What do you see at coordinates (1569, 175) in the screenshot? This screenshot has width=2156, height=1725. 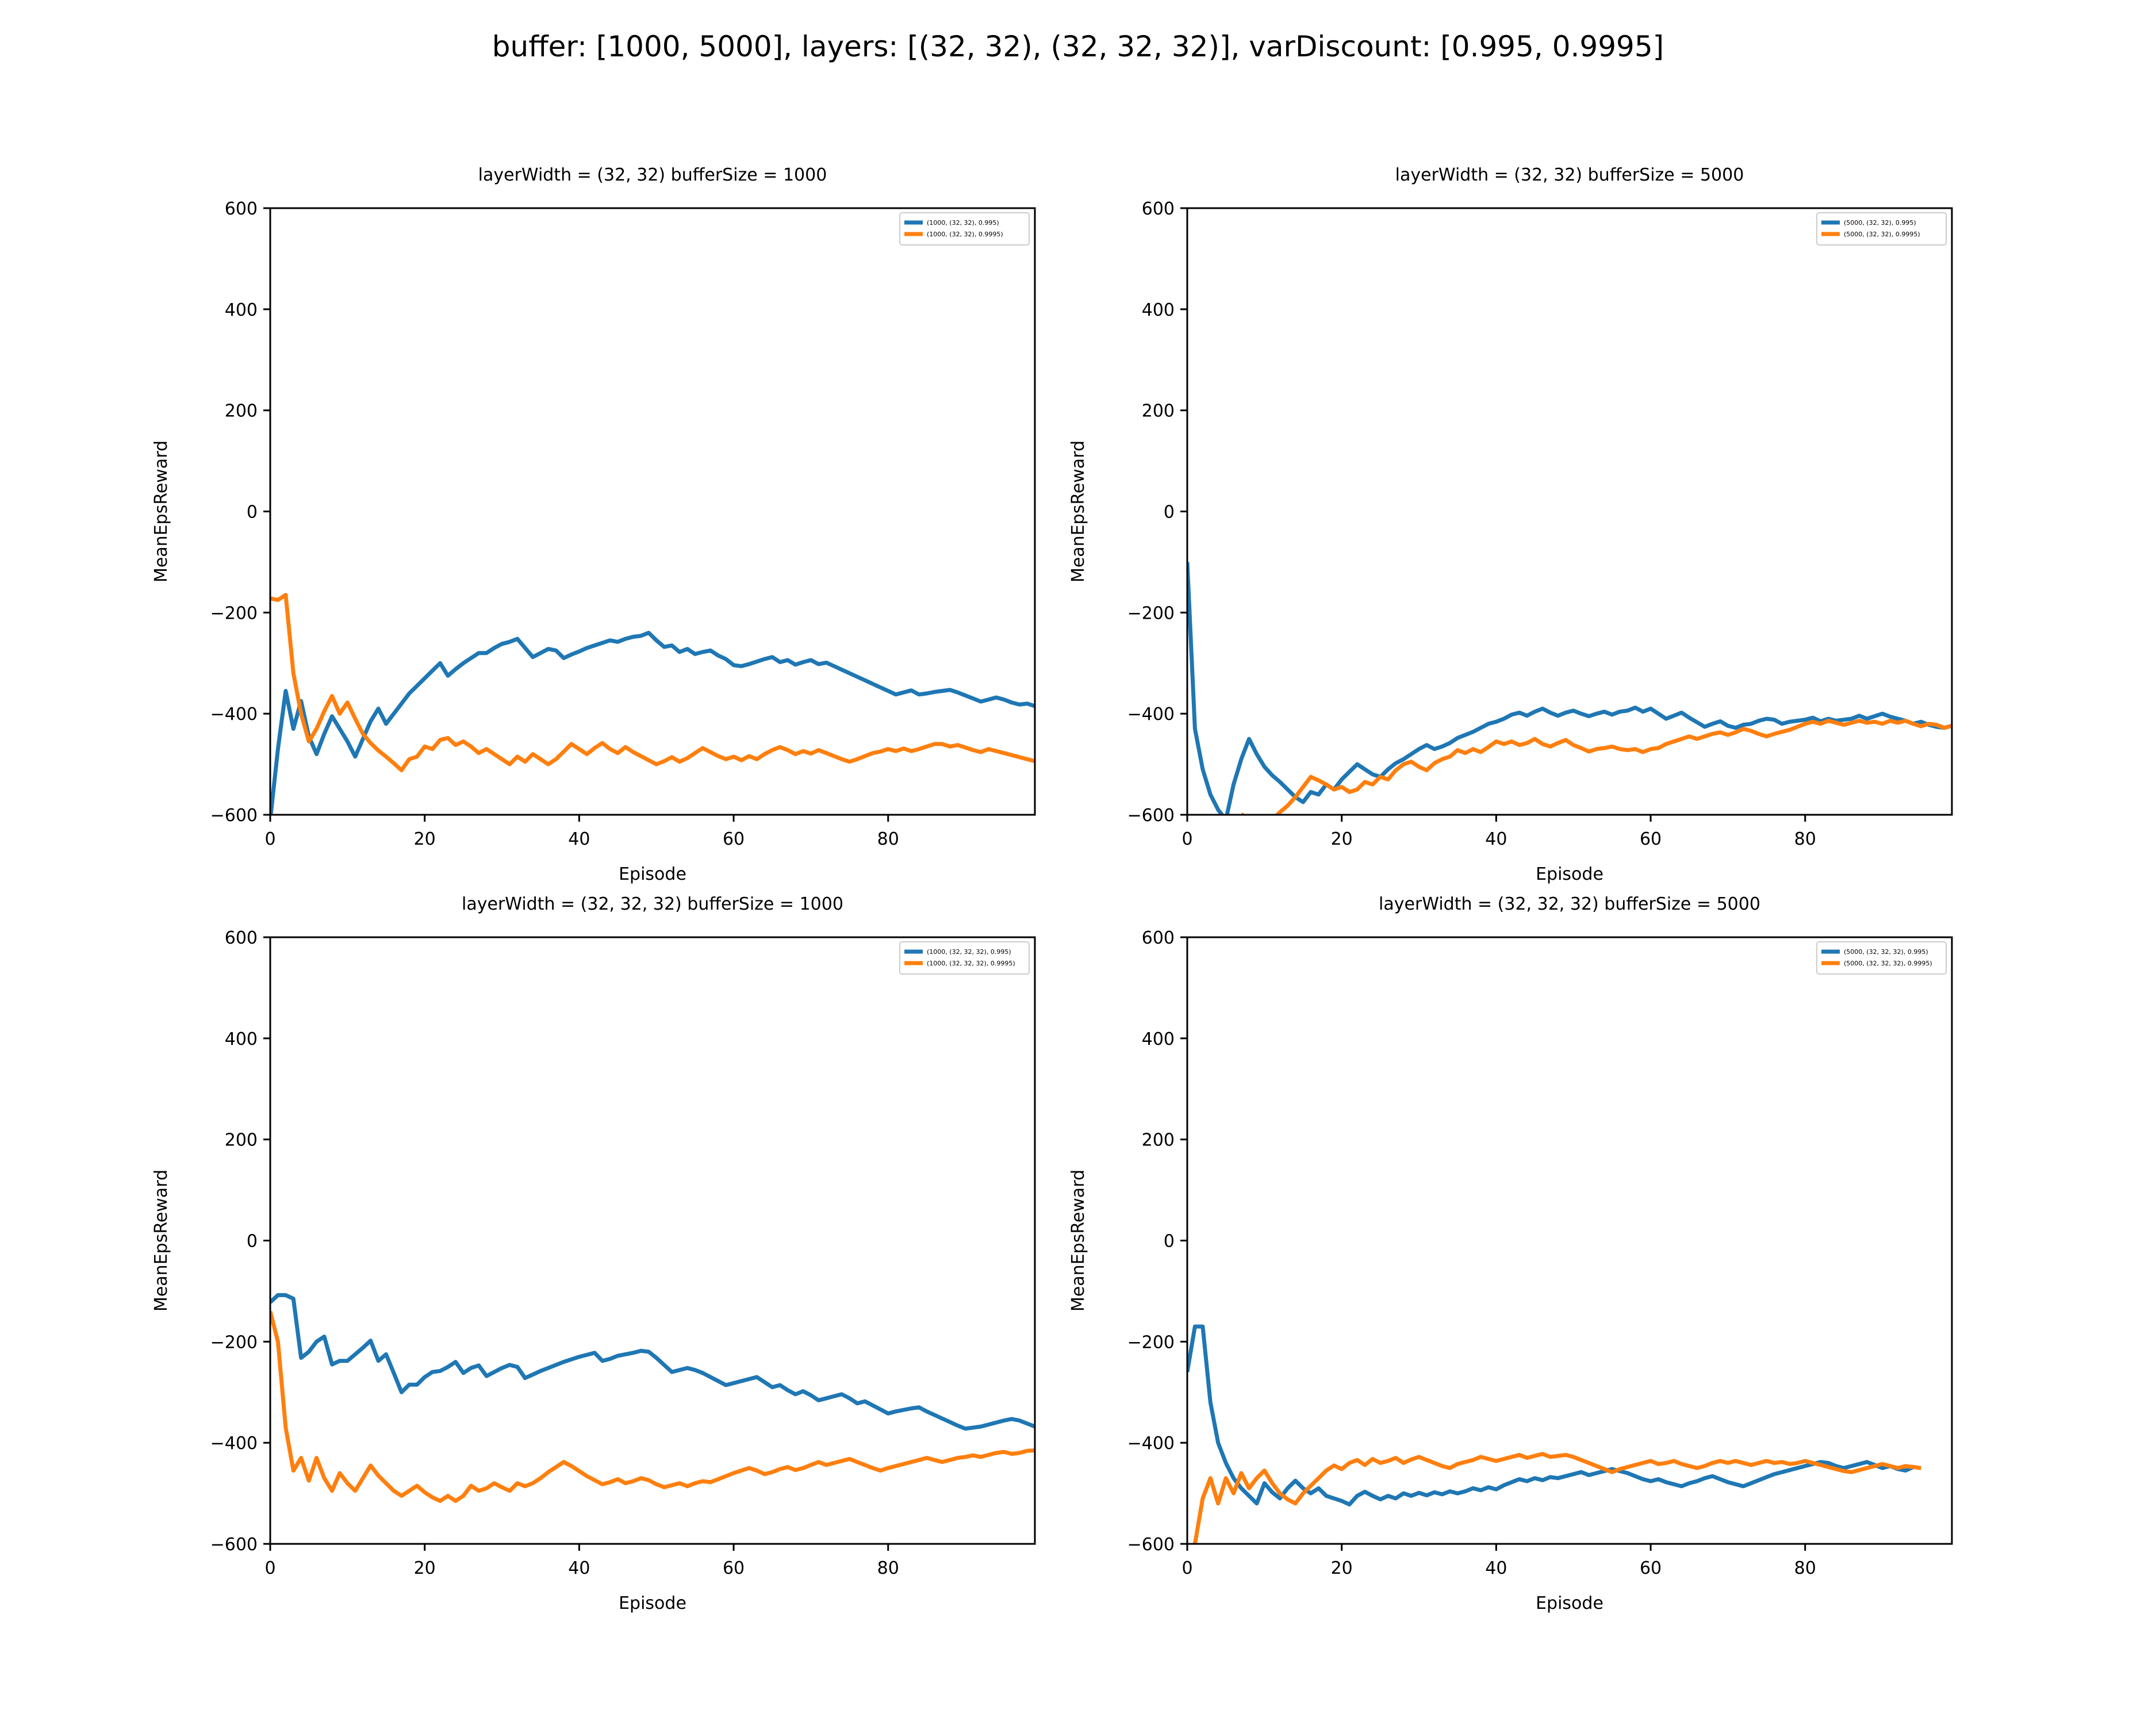 I see `subplot-title: layerWidth = (32, 32) bufferSize = 5000` at bounding box center [1569, 175].